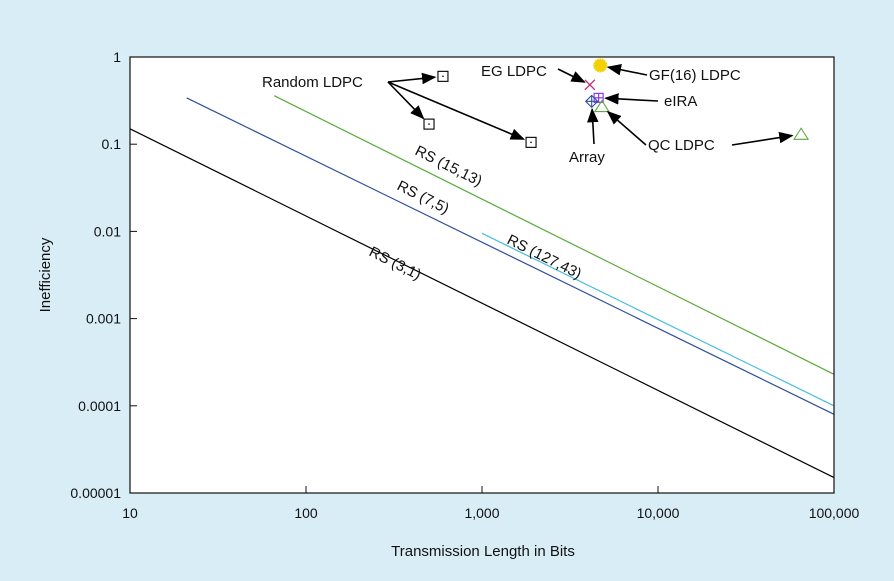 The height and width of the screenshot is (581, 894). Describe the element at coordinates (112, 144) in the screenshot. I see `y-tick-label-1: 0.1` at that location.